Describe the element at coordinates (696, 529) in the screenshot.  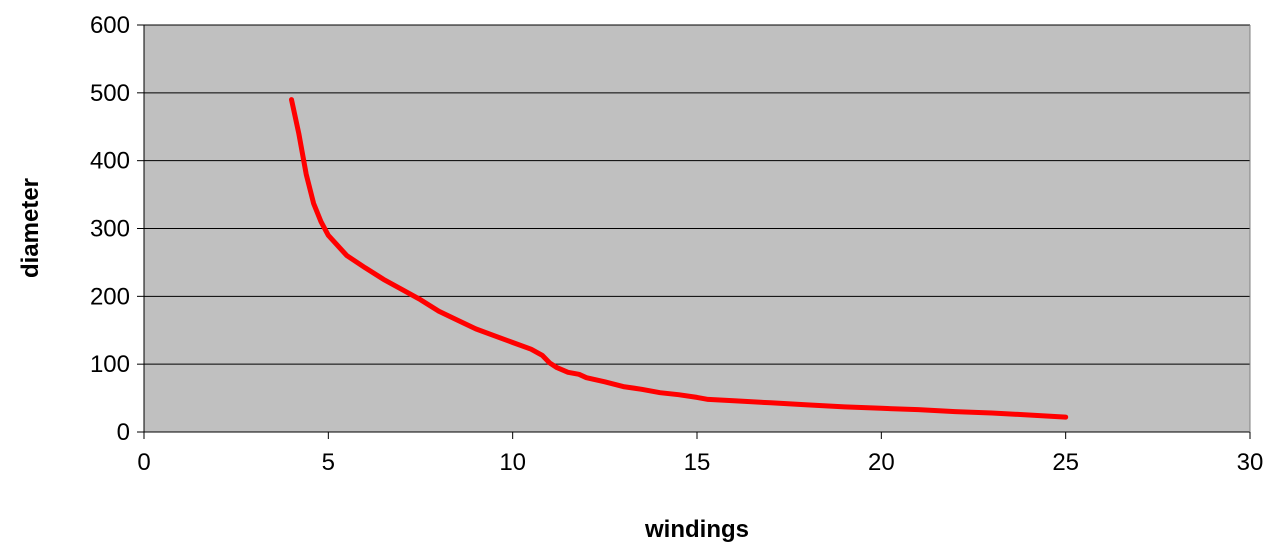
I see `x-axis-title: windings` at that location.